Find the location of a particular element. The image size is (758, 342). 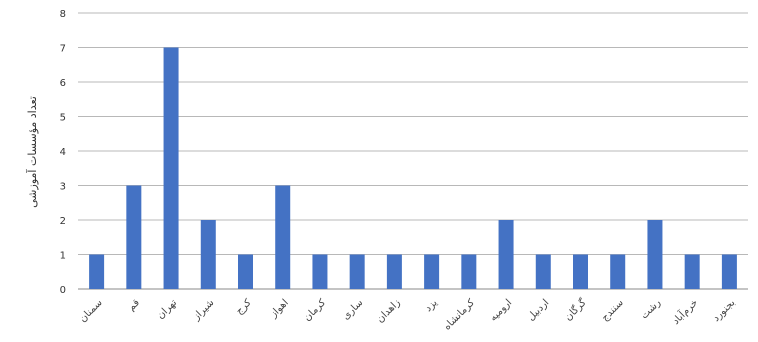

x-tick-label: رشت is located at coordinates (651, 309).